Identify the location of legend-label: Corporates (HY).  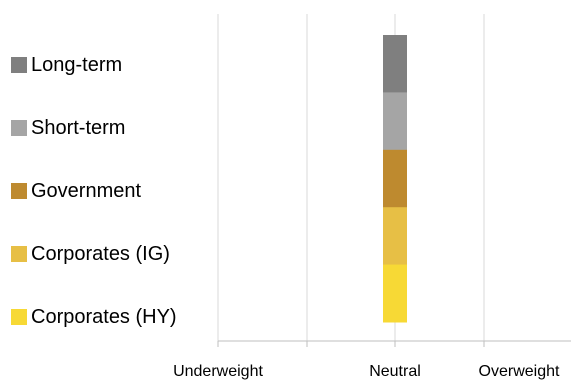
(104, 317).